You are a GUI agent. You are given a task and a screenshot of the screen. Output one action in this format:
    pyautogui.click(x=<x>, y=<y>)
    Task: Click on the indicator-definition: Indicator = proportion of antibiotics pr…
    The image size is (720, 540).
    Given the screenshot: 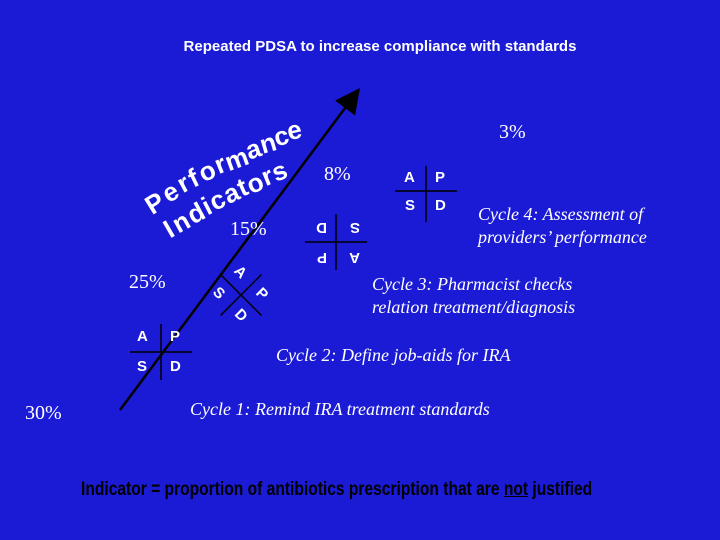 What is the action you would take?
    pyautogui.click(x=336, y=490)
    